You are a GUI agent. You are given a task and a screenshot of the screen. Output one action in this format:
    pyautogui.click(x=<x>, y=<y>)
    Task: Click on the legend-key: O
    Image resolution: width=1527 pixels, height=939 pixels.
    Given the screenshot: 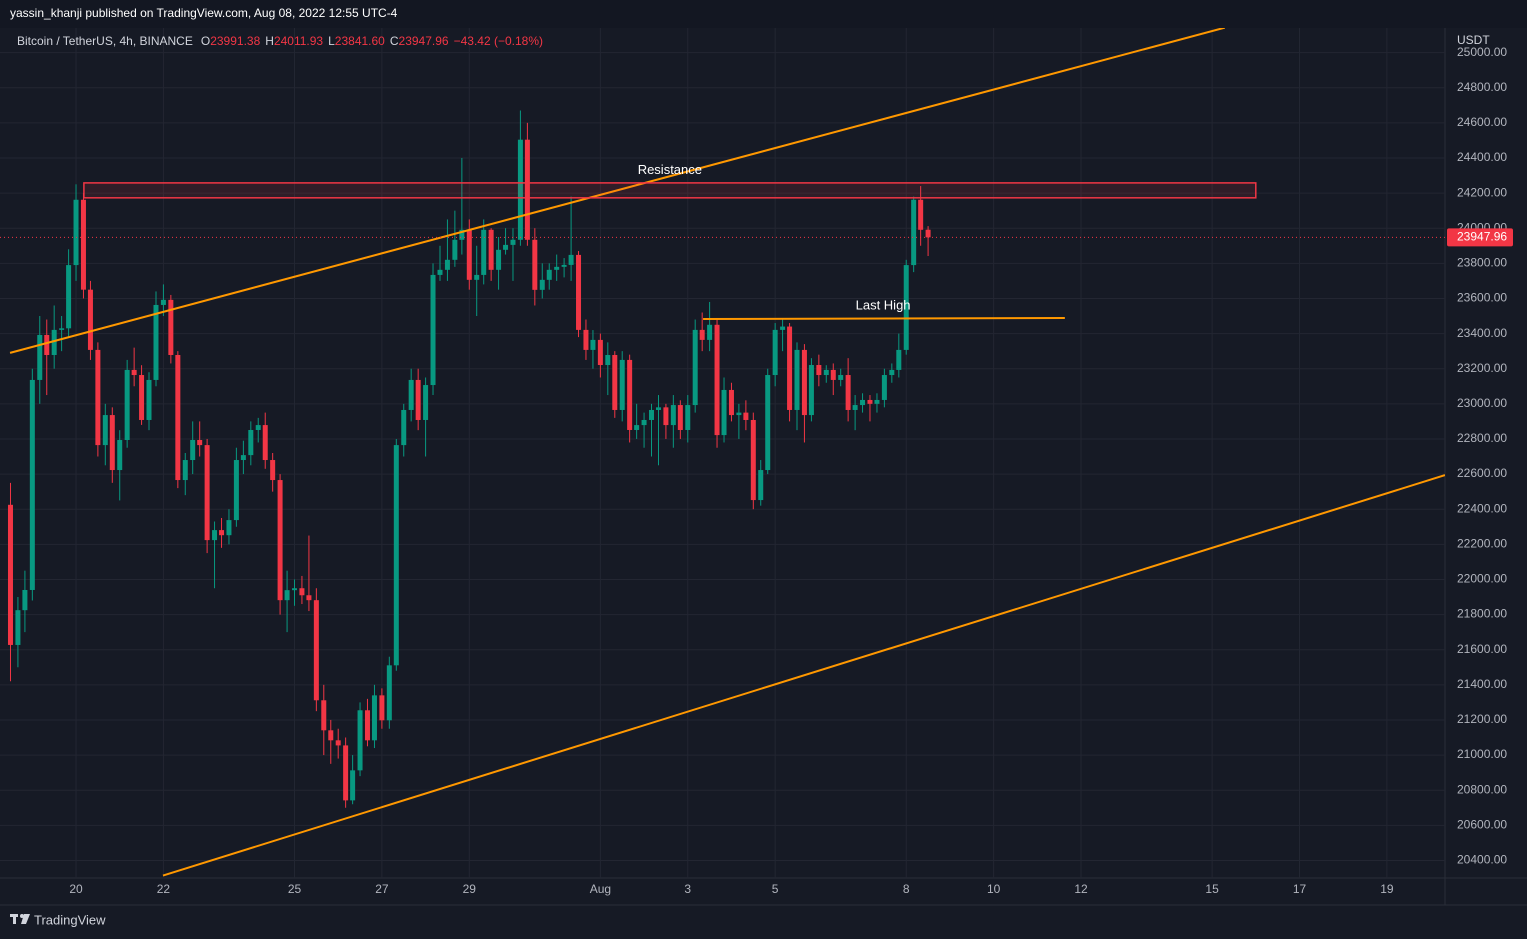 What is the action you would take?
    pyautogui.click(x=205, y=41)
    